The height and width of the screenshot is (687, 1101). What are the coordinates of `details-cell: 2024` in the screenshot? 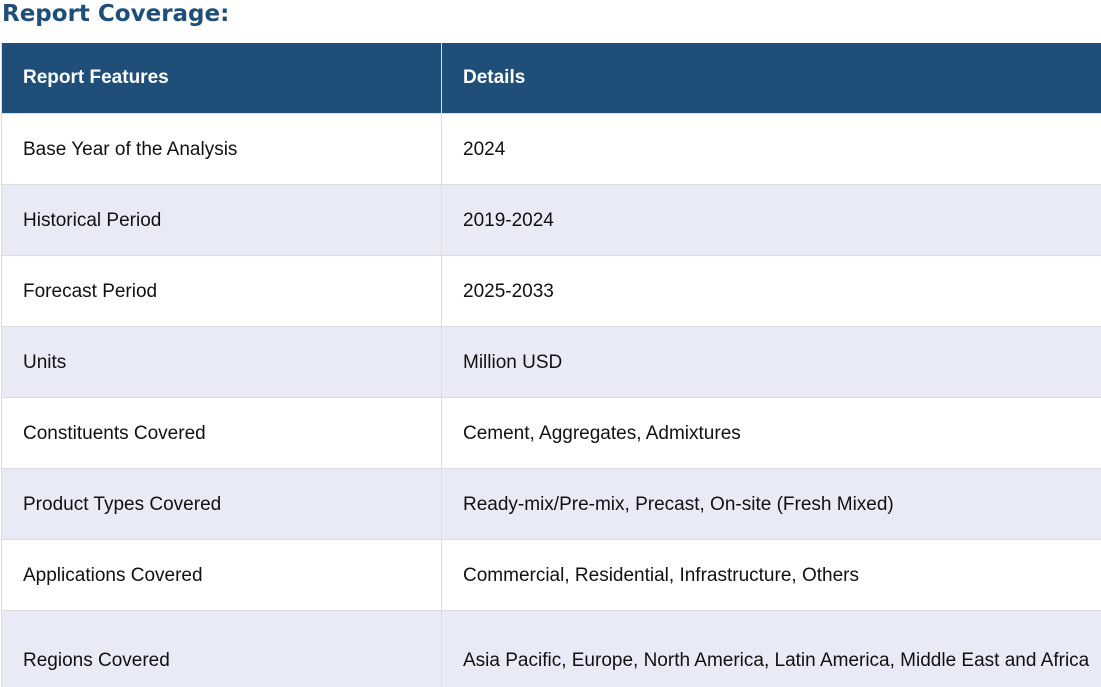 It's located at (771, 149).